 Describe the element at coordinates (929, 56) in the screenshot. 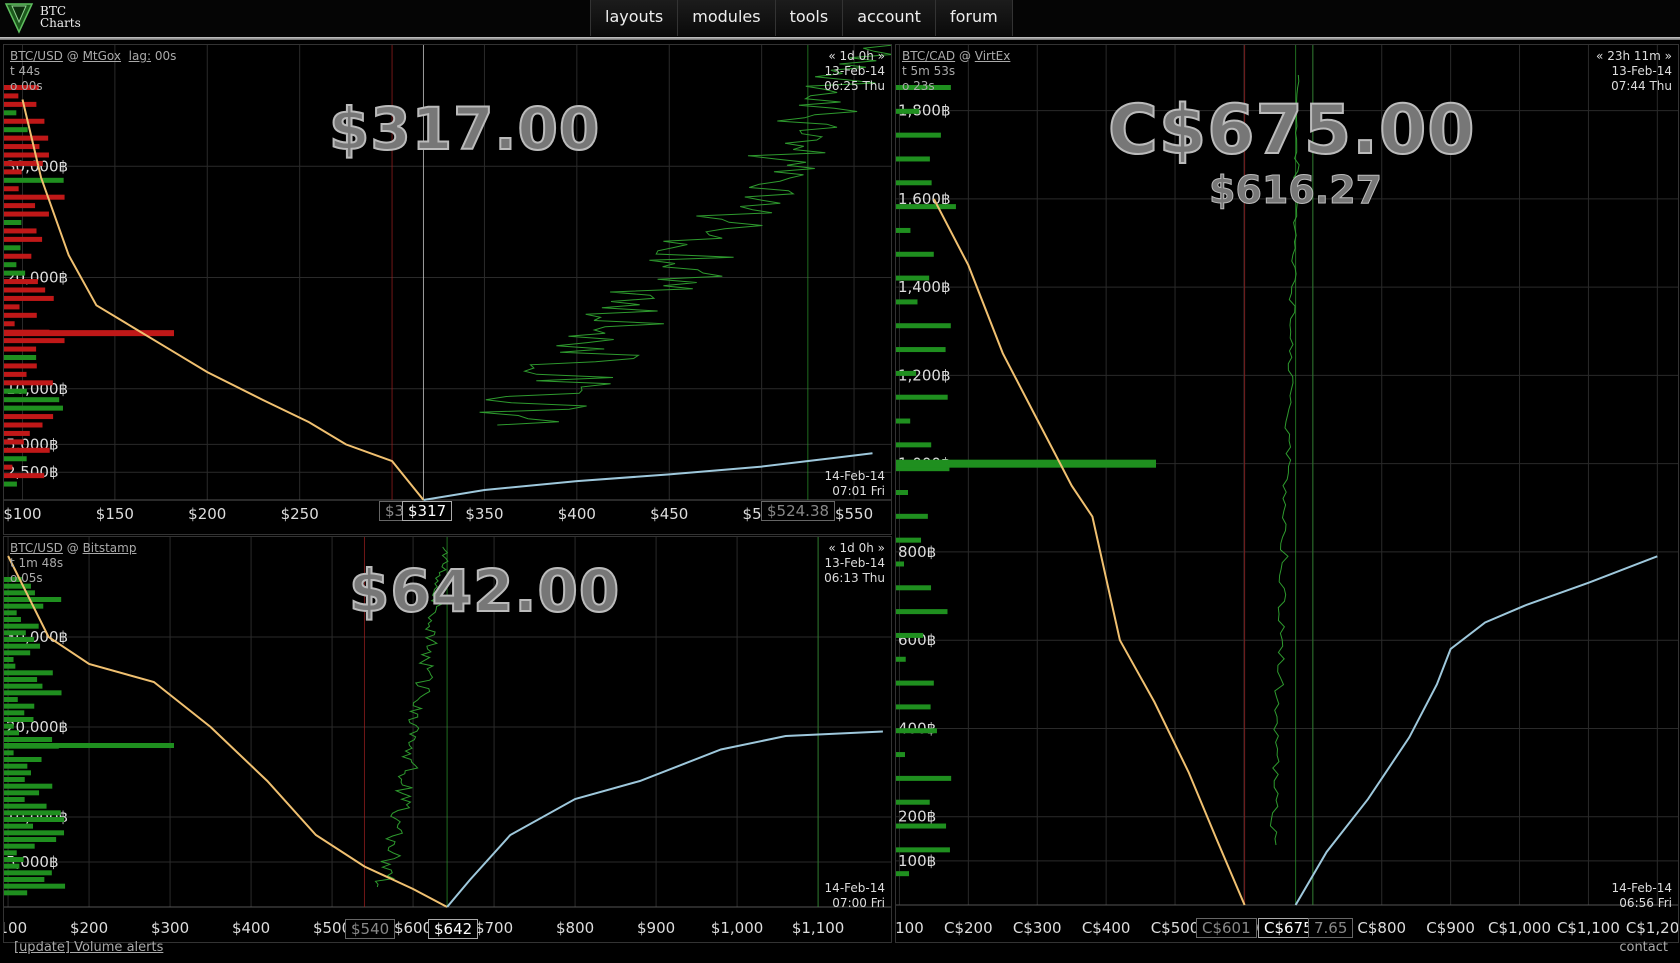

I see `pair-link: BTC/CAD` at that location.